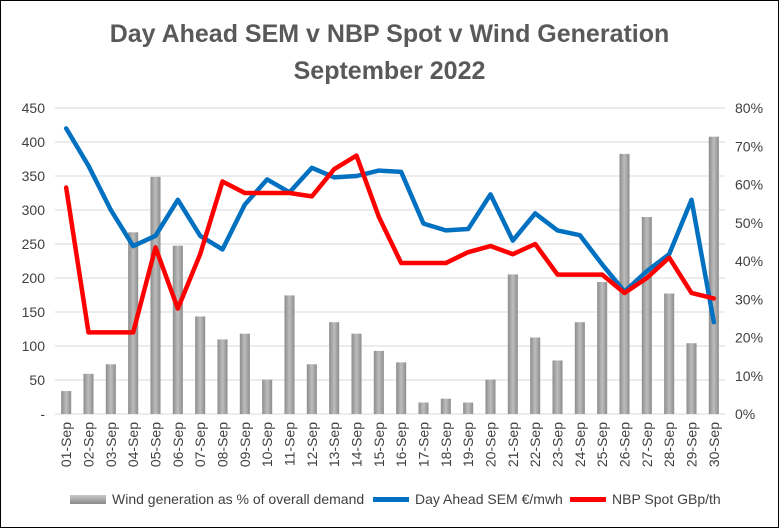 The image size is (779, 528). I want to click on x-axis-tick-label: 19-Sep, so click(468, 444).